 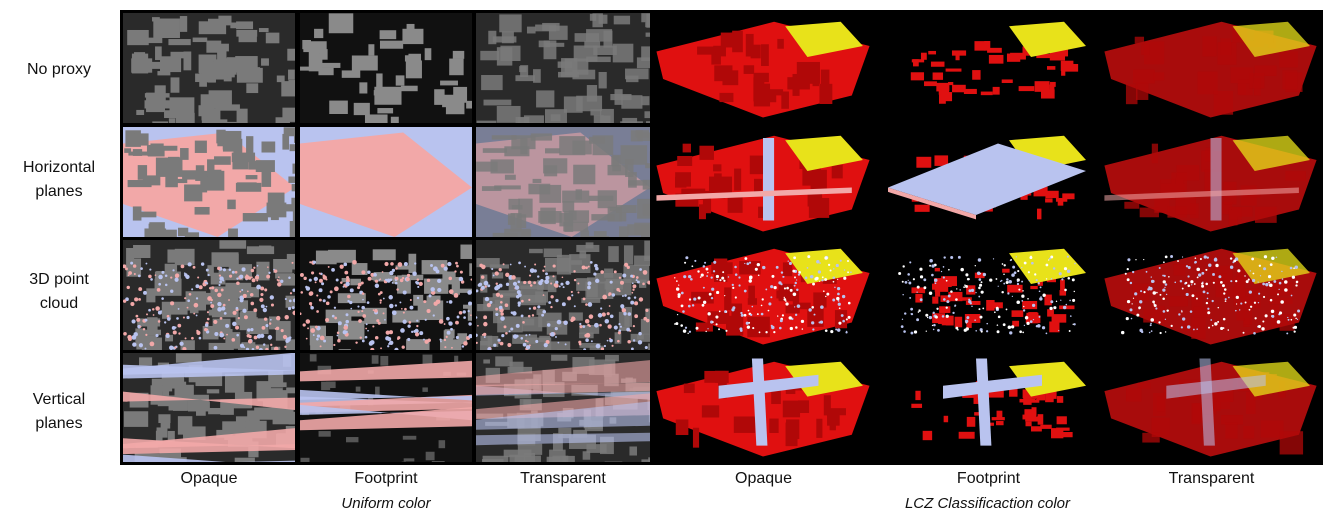 I want to click on render-image-horizontal-planes-lcz-opaque, so click(x=763, y=182).